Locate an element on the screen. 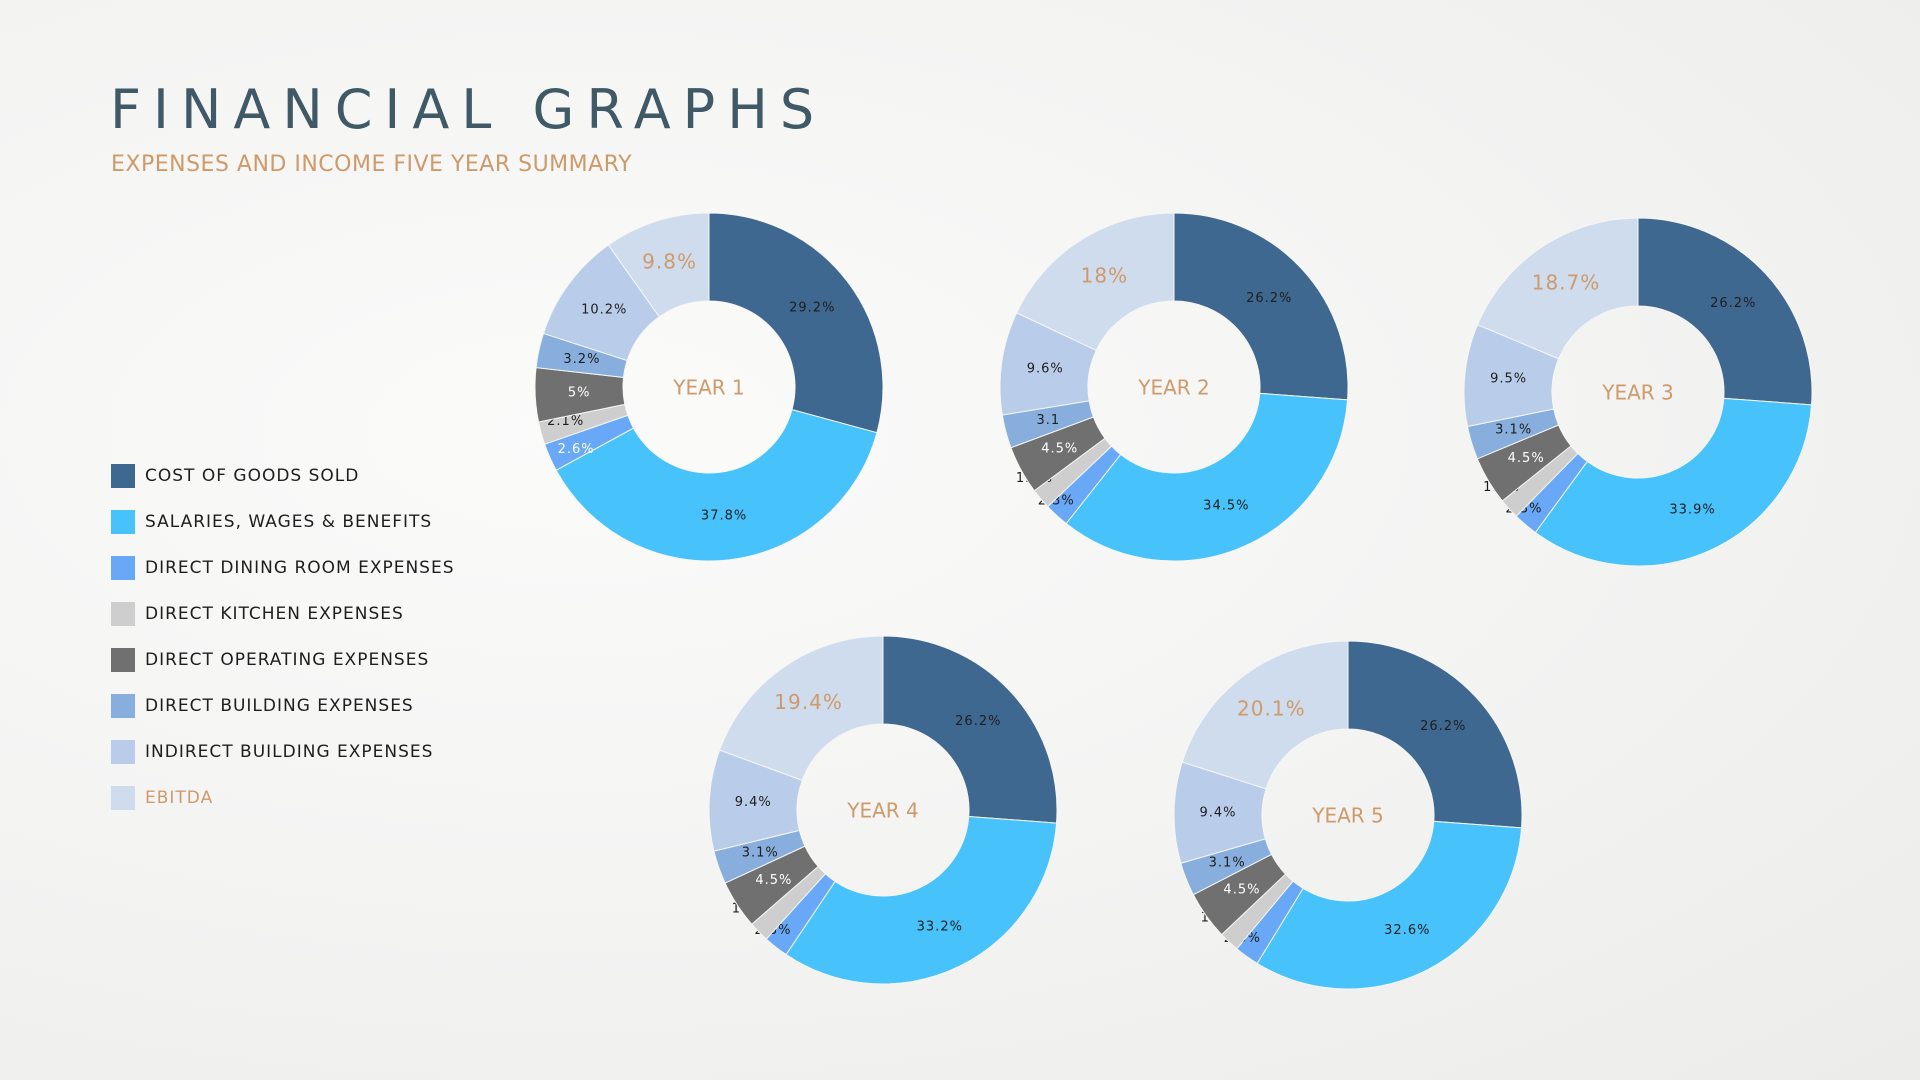  data-label: 29.2% is located at coordinates (812, 308).